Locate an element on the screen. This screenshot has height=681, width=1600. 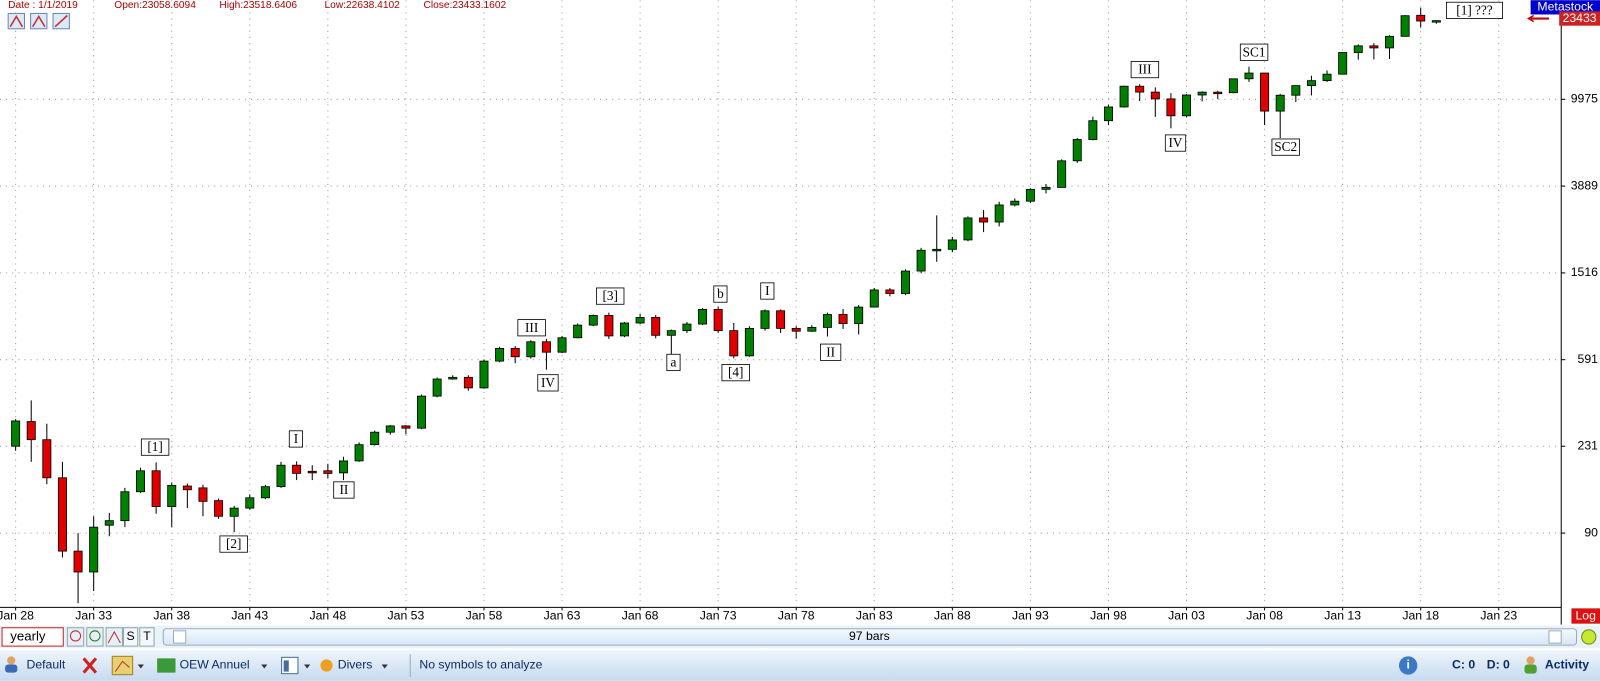
chart-button-glyph is located at coordinates (114, 637).